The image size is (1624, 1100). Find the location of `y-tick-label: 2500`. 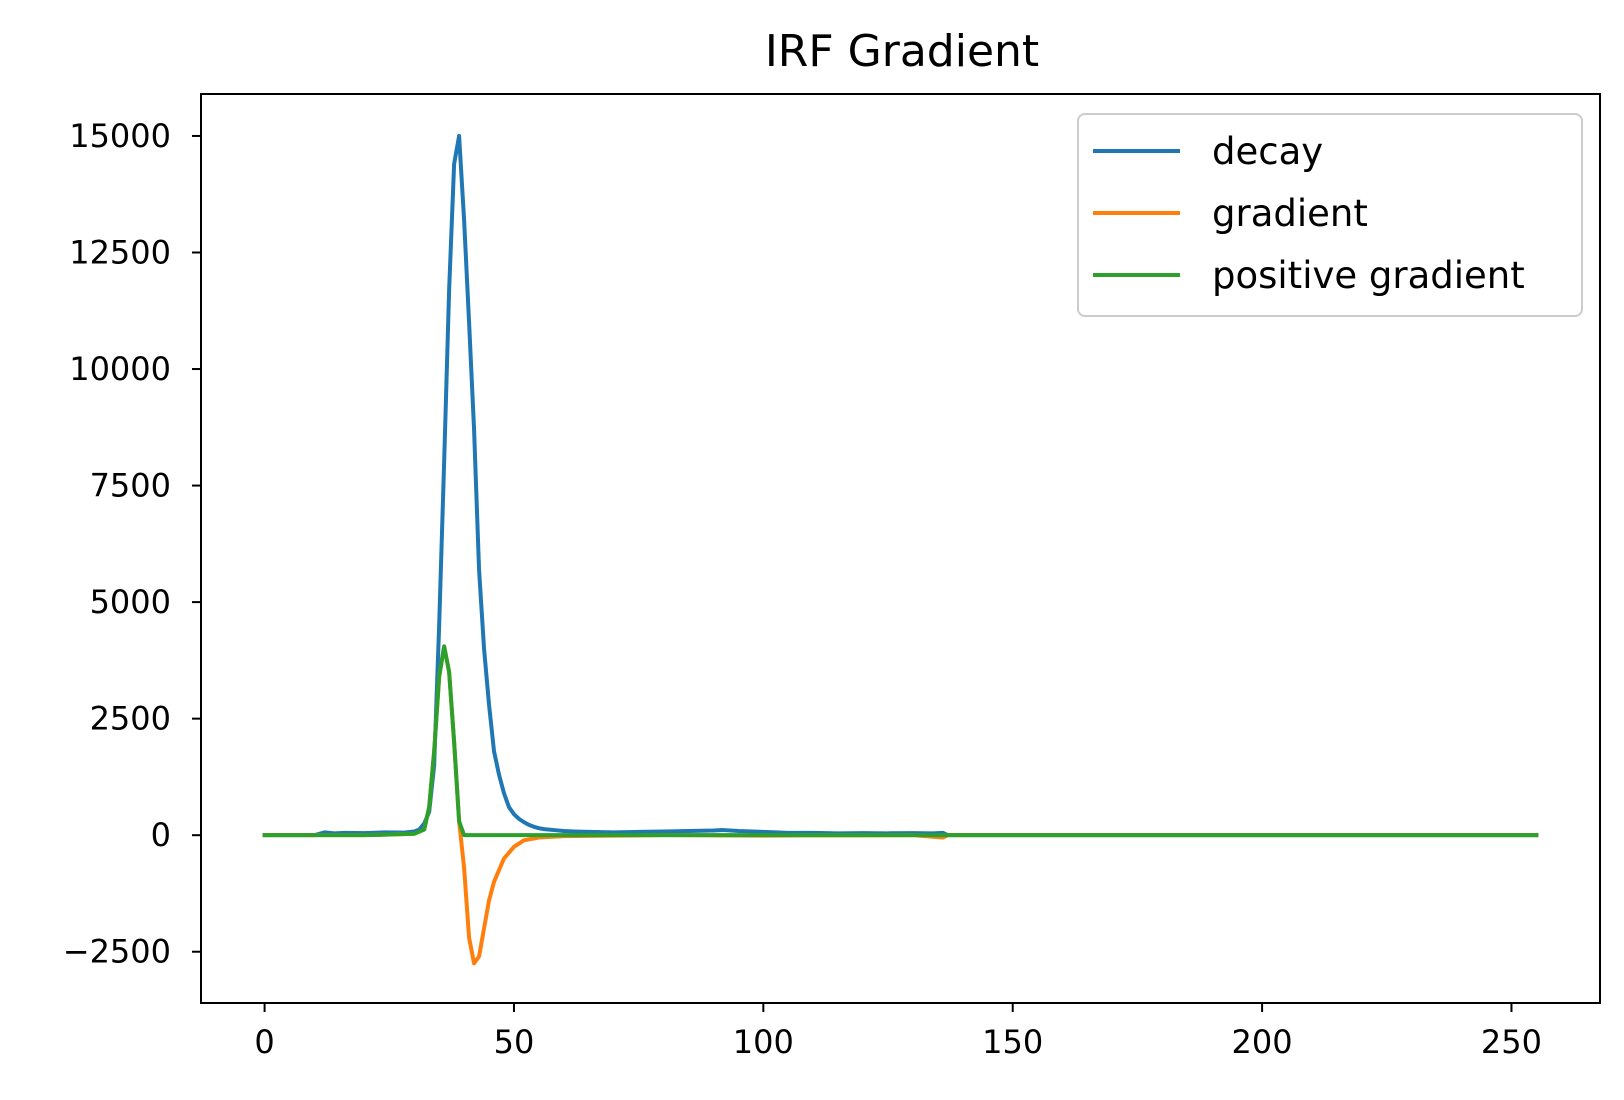

y-tick-label: 2500 is located at coordinates (130, 719).